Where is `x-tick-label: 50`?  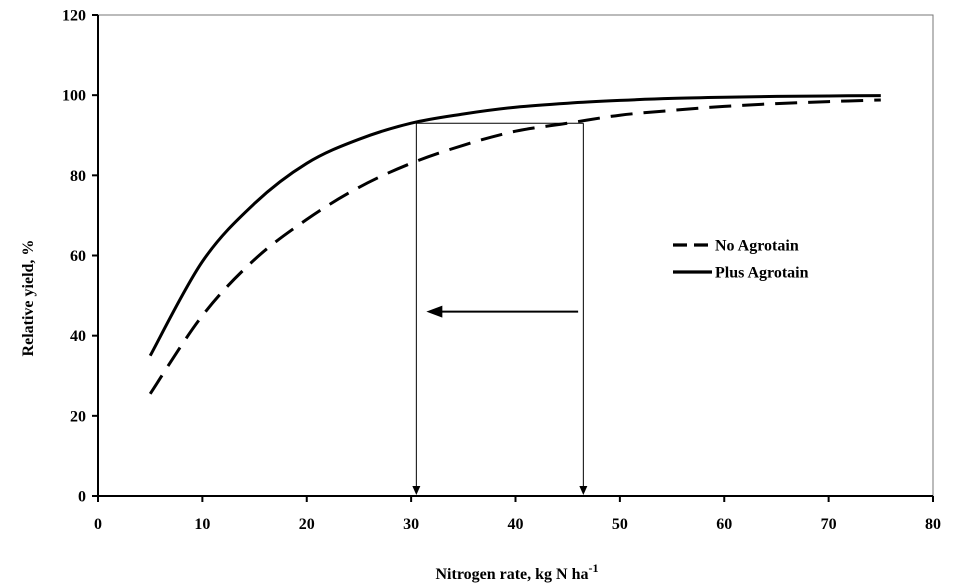
x-tick-label: 50 is located at coordinates (620, 524).